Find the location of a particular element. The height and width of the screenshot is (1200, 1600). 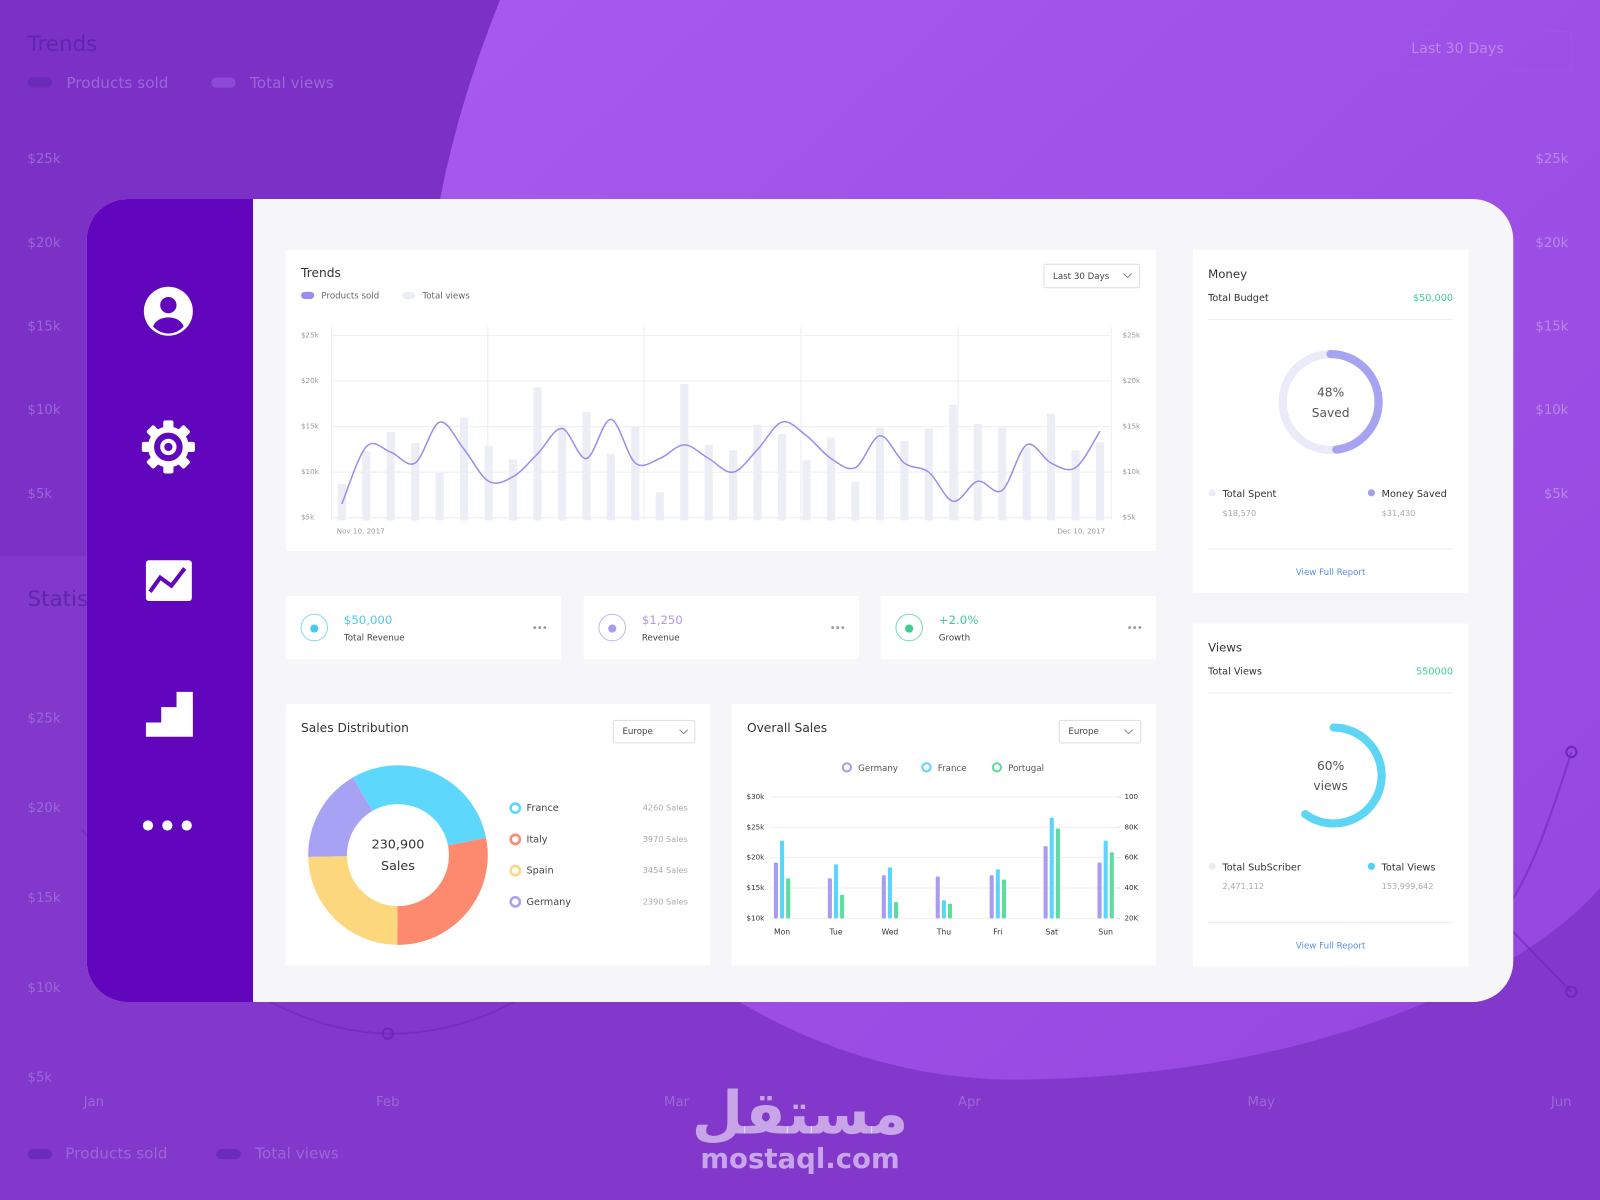

stat-label: Total Revenue is located at coordinates (374, 638).